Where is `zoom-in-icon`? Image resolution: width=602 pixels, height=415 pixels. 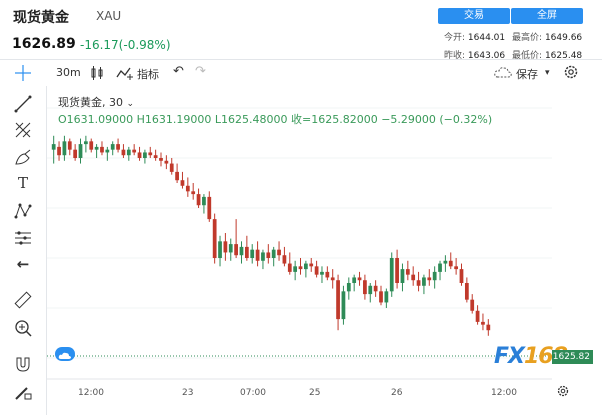 zoom-in-icon is located at coordinates (23, 328).